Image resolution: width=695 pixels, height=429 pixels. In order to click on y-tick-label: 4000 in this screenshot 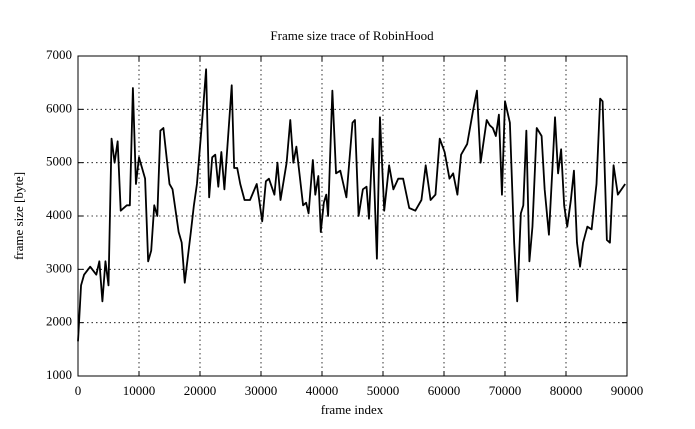, I will do `click(59, 214)`.